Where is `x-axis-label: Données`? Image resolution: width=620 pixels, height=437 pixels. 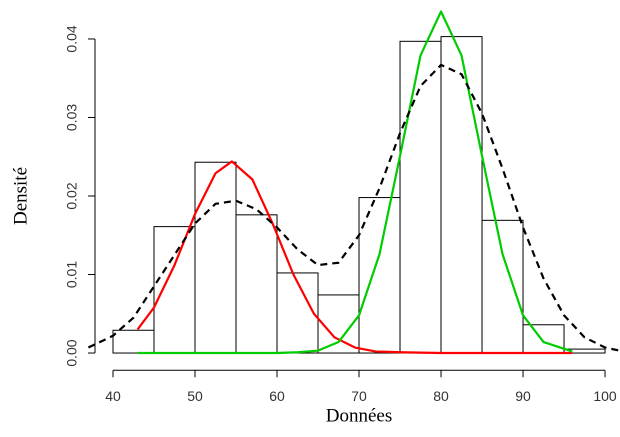
x-axis-label: Données is located at coordinates (359, 415).